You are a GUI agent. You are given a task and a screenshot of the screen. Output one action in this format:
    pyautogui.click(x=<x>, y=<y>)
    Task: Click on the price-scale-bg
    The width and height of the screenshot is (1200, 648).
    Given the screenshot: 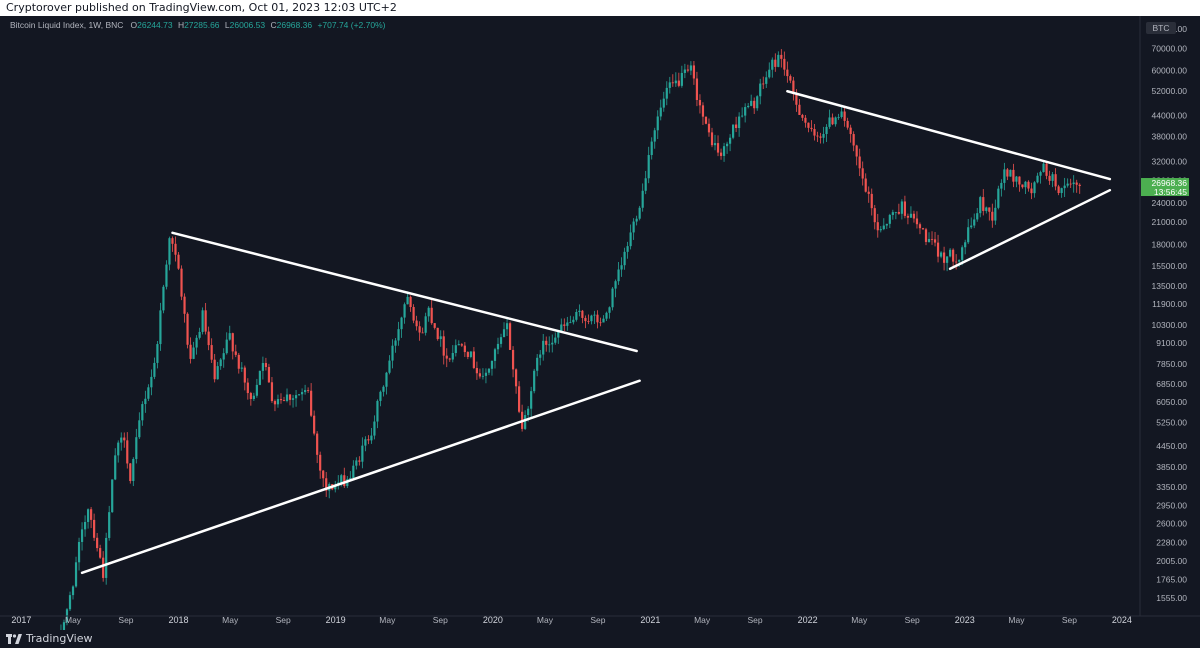 What is the action you would take?
    pyautogui.click(x=1170, y=323)
    